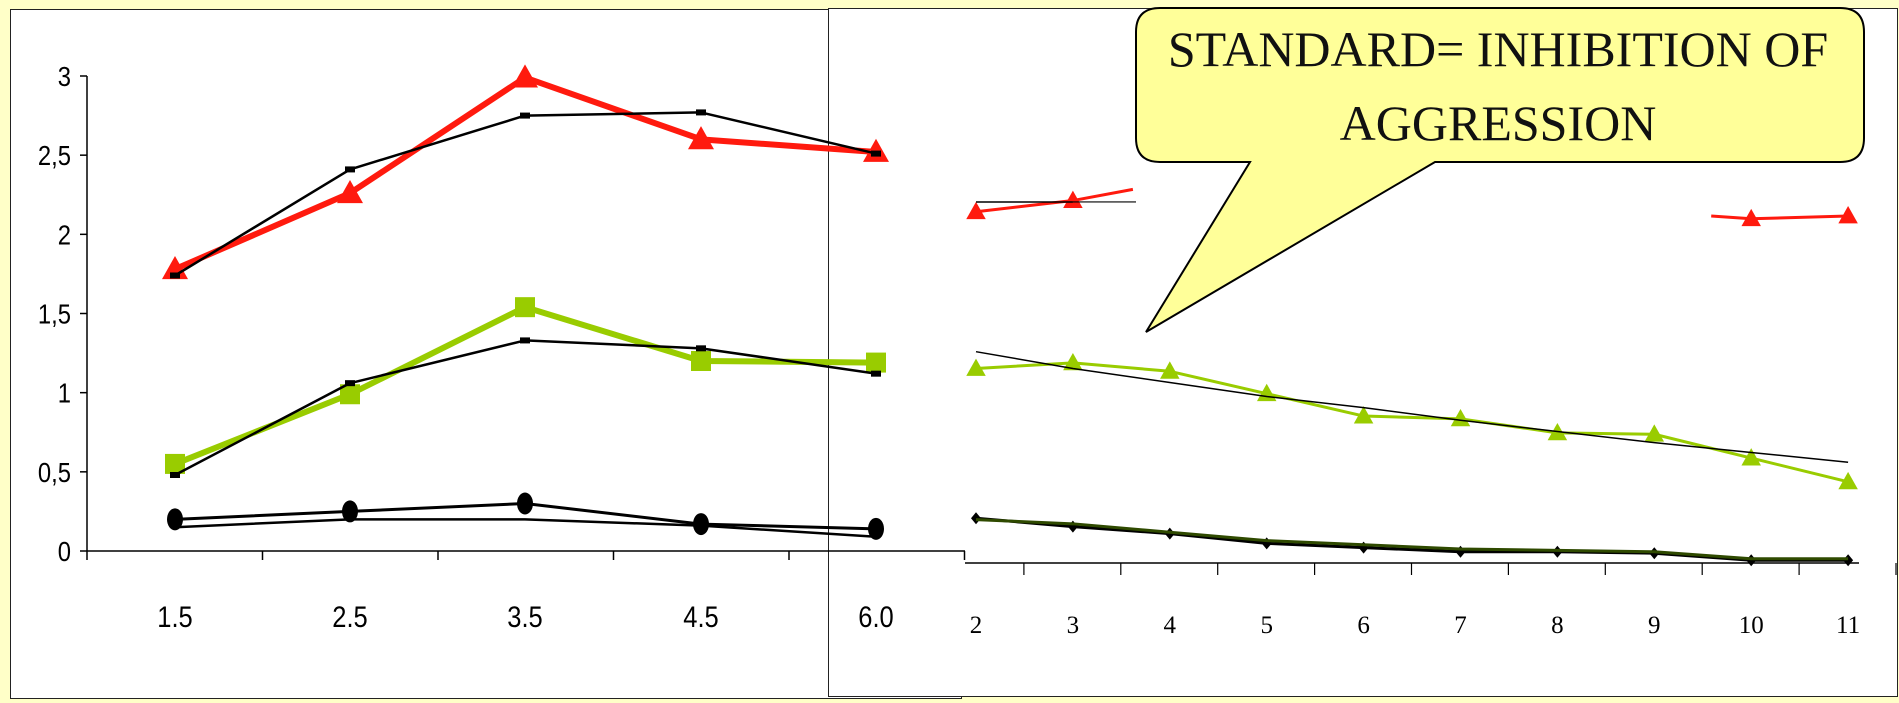 The height and width of the screenshot is (703, 1899). I want to click on x-tick-label: 8, so click(1557, 625).